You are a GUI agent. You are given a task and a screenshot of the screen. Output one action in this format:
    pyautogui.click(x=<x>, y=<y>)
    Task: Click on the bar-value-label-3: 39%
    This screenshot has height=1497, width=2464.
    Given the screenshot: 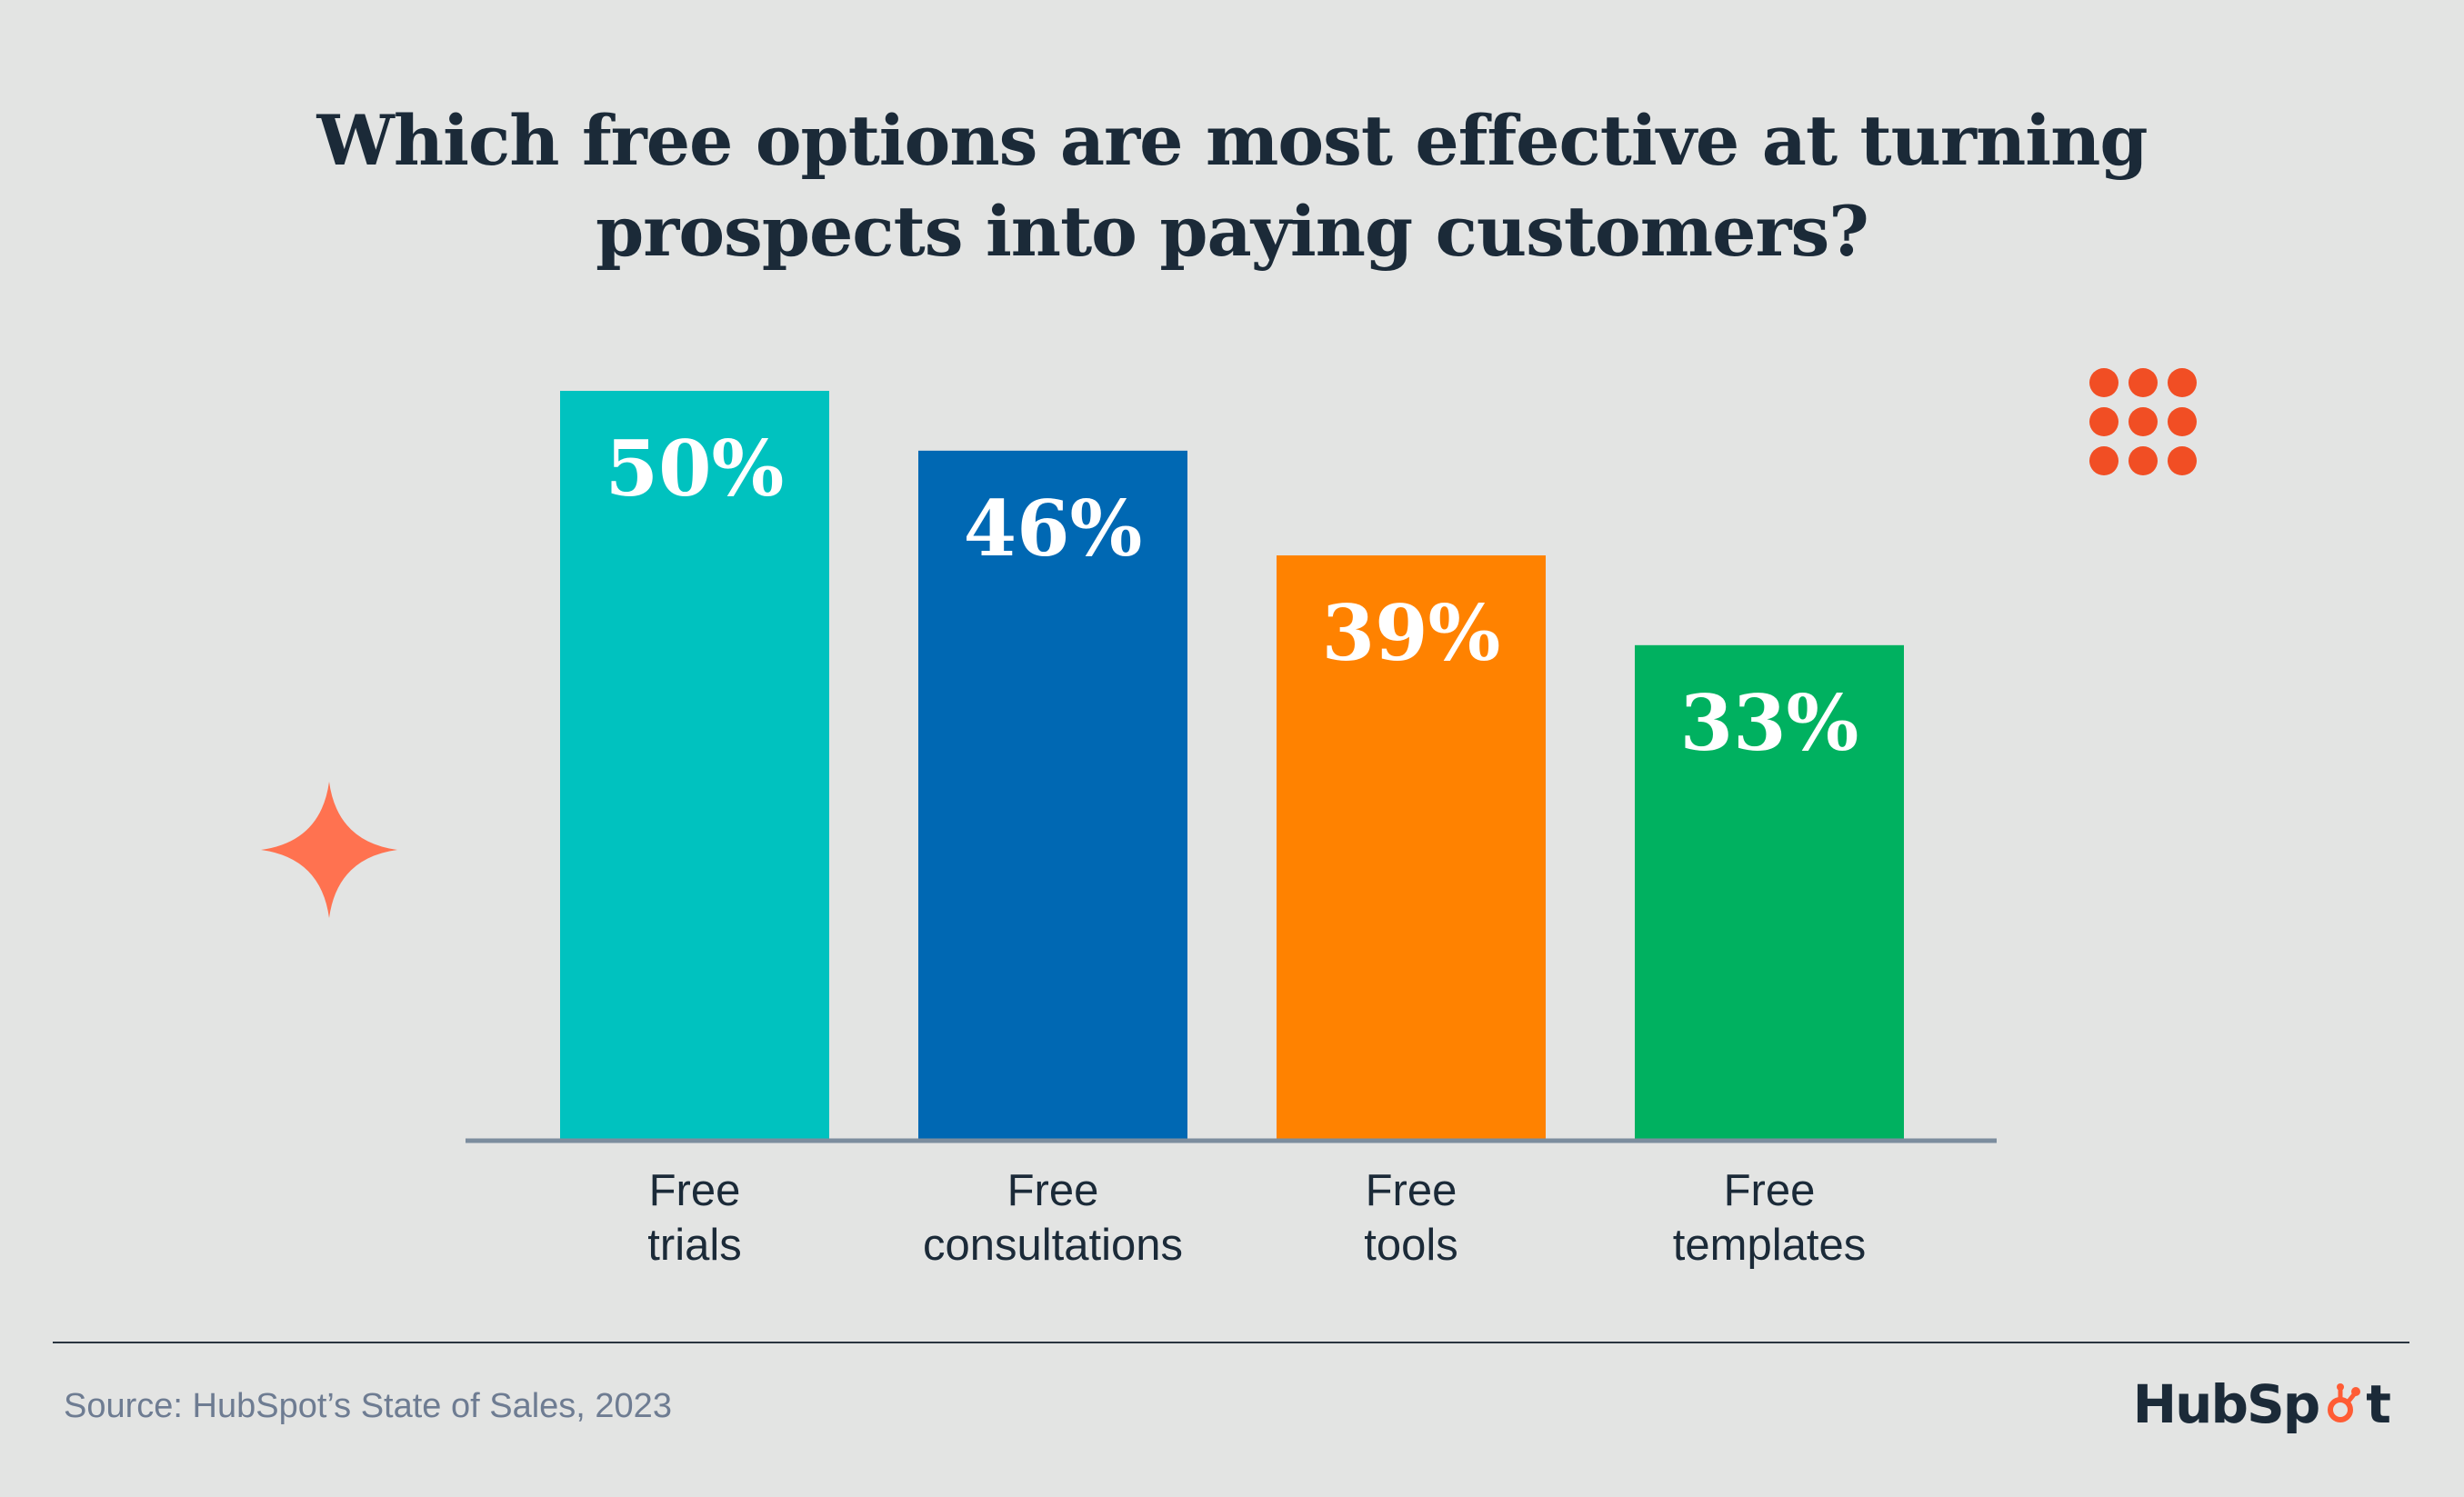 What is the action you would take?
    pyautogui.click(x=1412, y=633)
    